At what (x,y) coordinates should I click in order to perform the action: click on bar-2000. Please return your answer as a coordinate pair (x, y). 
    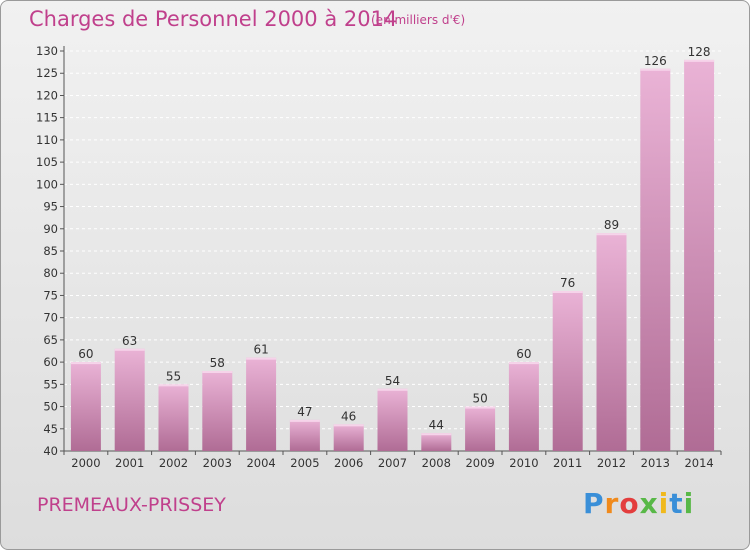
    Looking at the image, I should click on (85, 406).